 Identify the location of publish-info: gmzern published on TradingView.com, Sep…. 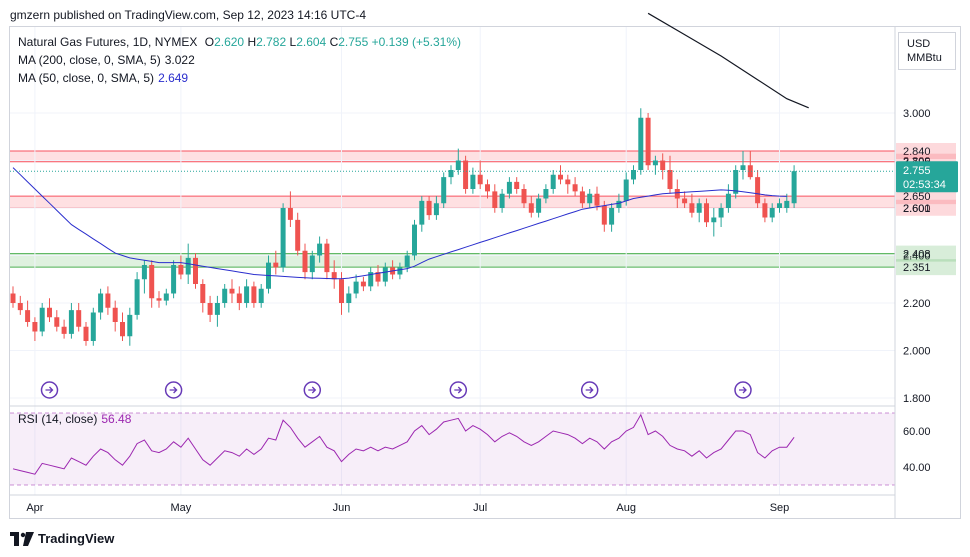
(188, 15).